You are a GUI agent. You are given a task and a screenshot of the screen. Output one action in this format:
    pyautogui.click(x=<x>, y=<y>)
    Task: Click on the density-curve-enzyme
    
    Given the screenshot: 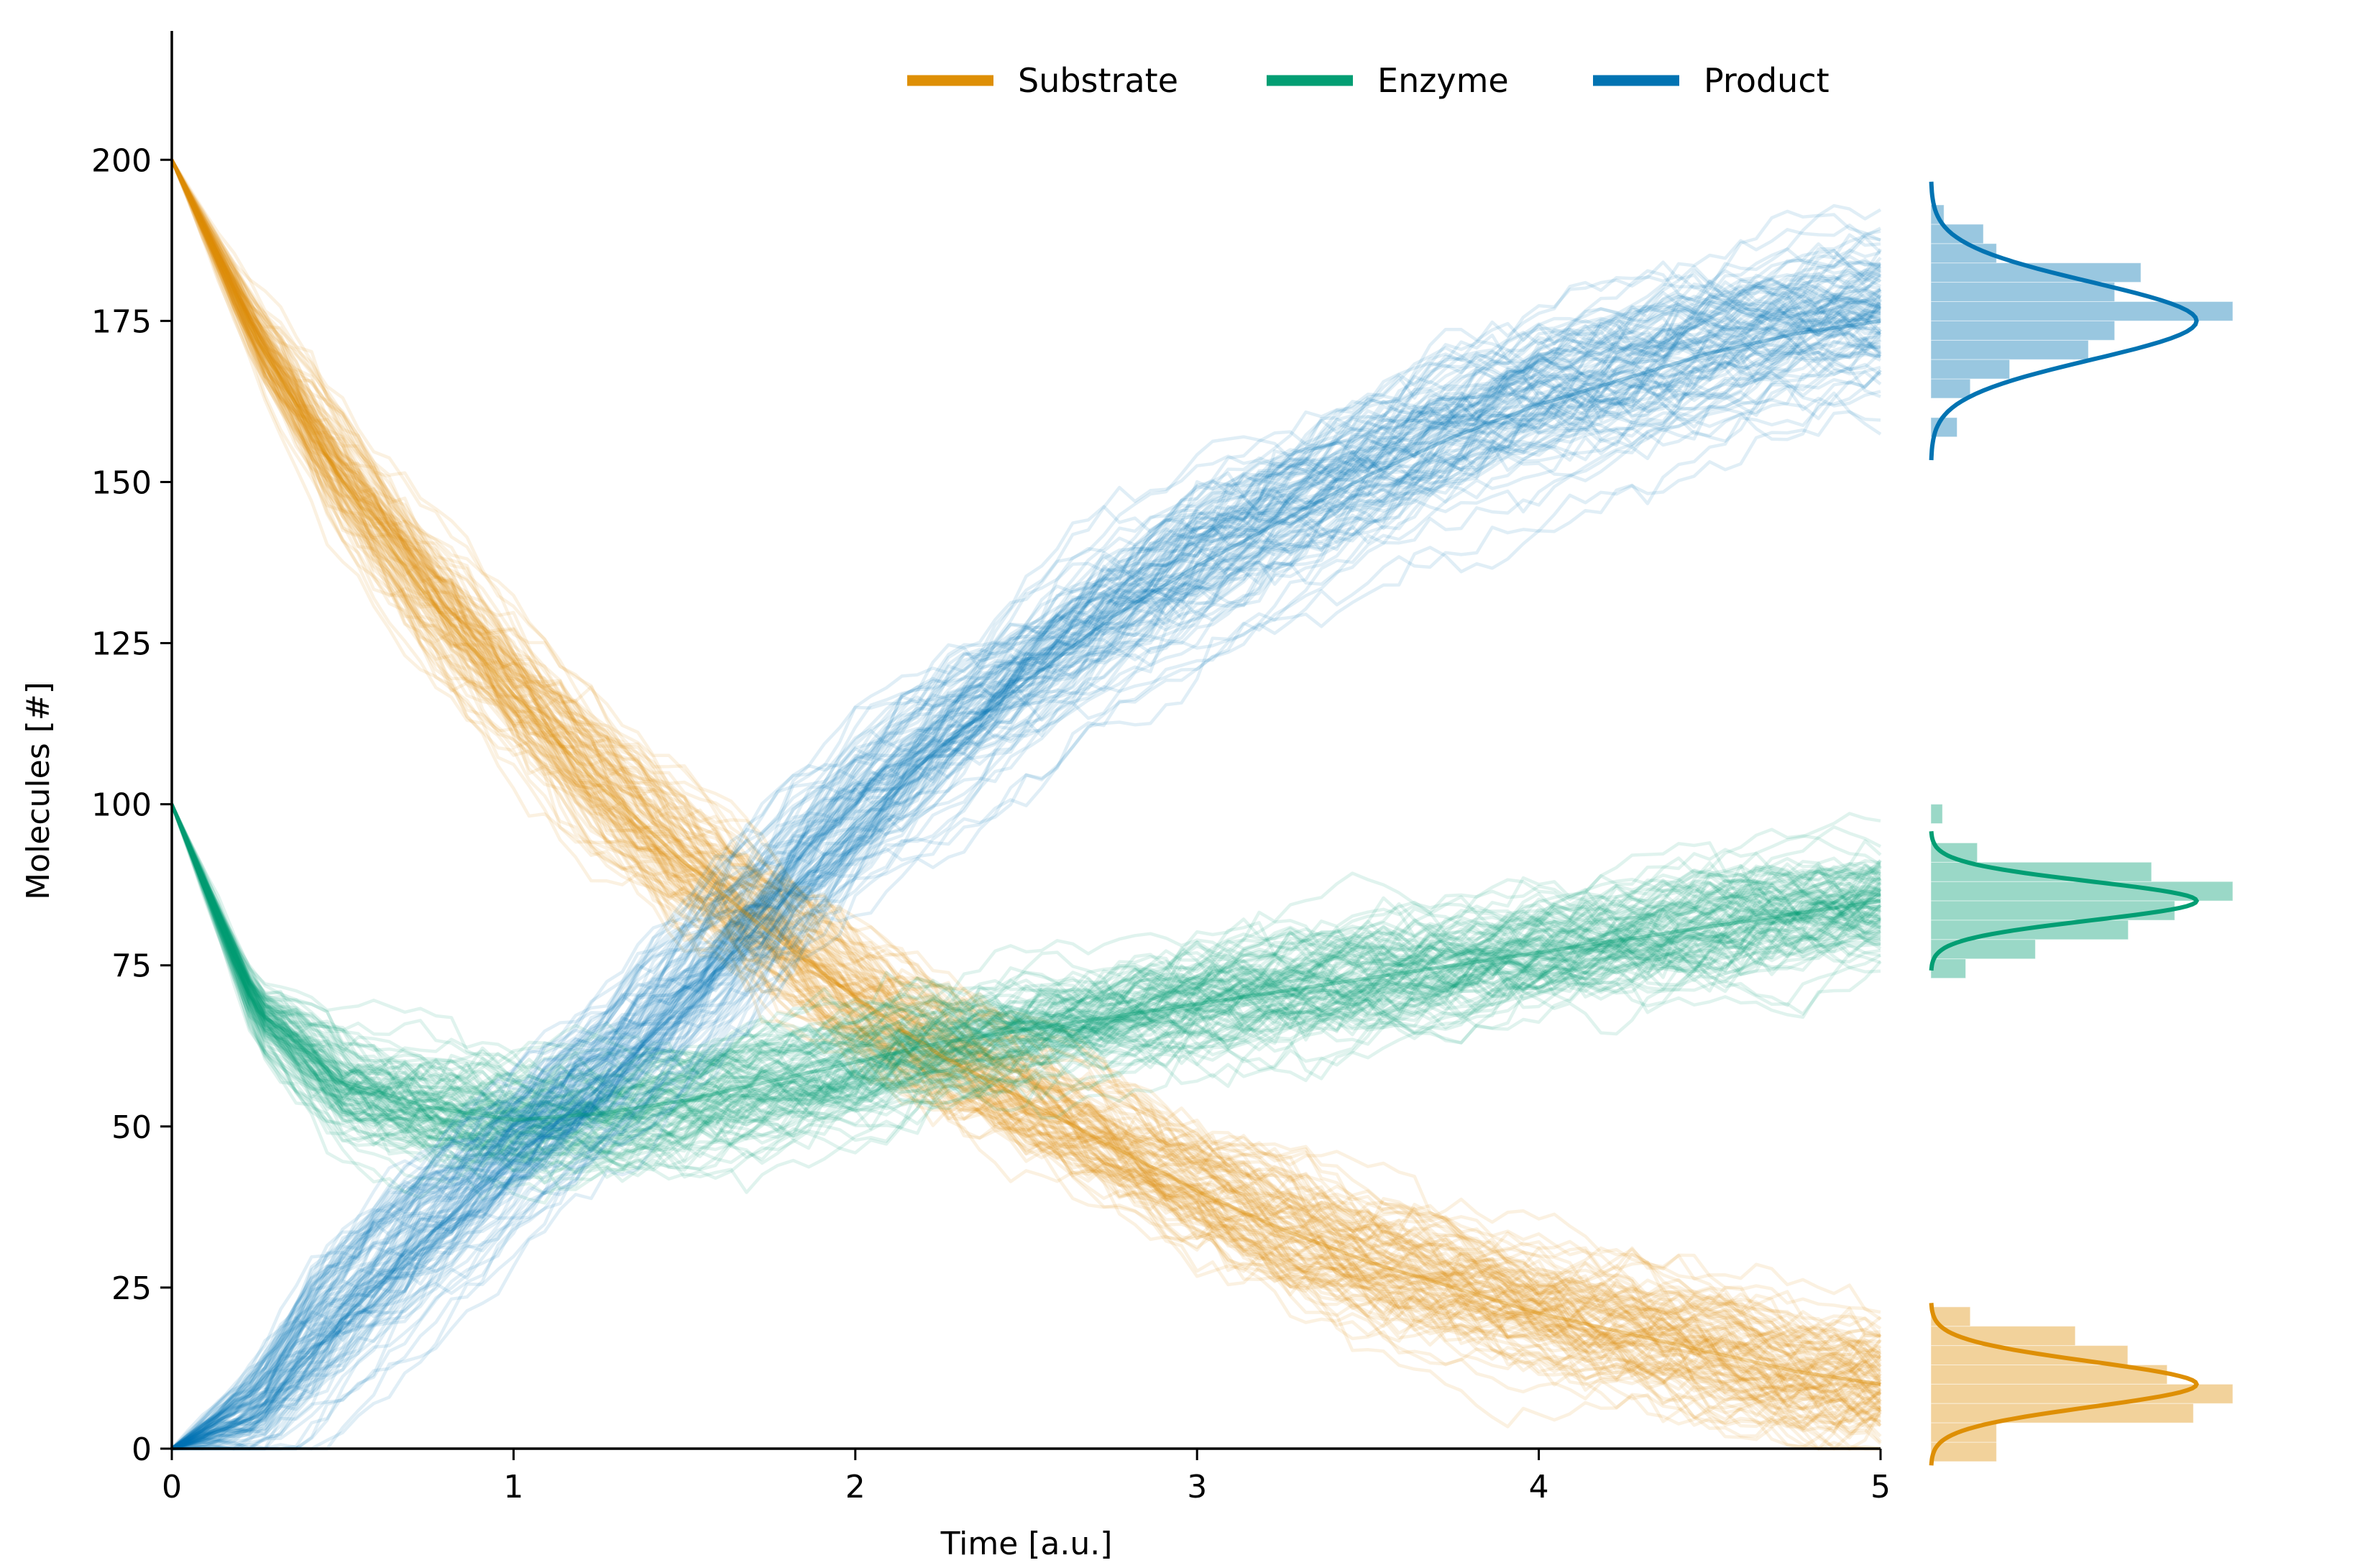 What is the action you would take?
    pyautogui.click(x=2064, y=901)
    